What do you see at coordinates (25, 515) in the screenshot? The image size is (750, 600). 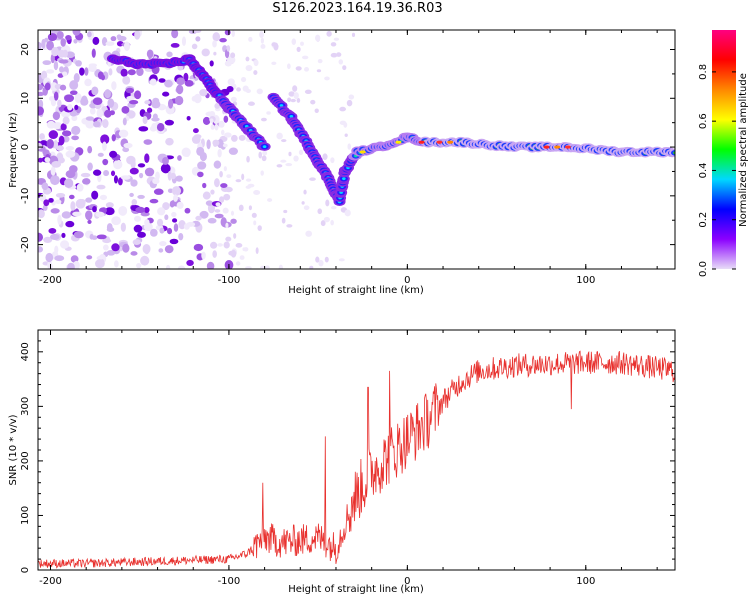 I see `y-tick-label: 100` at bounding box center [25, 515].